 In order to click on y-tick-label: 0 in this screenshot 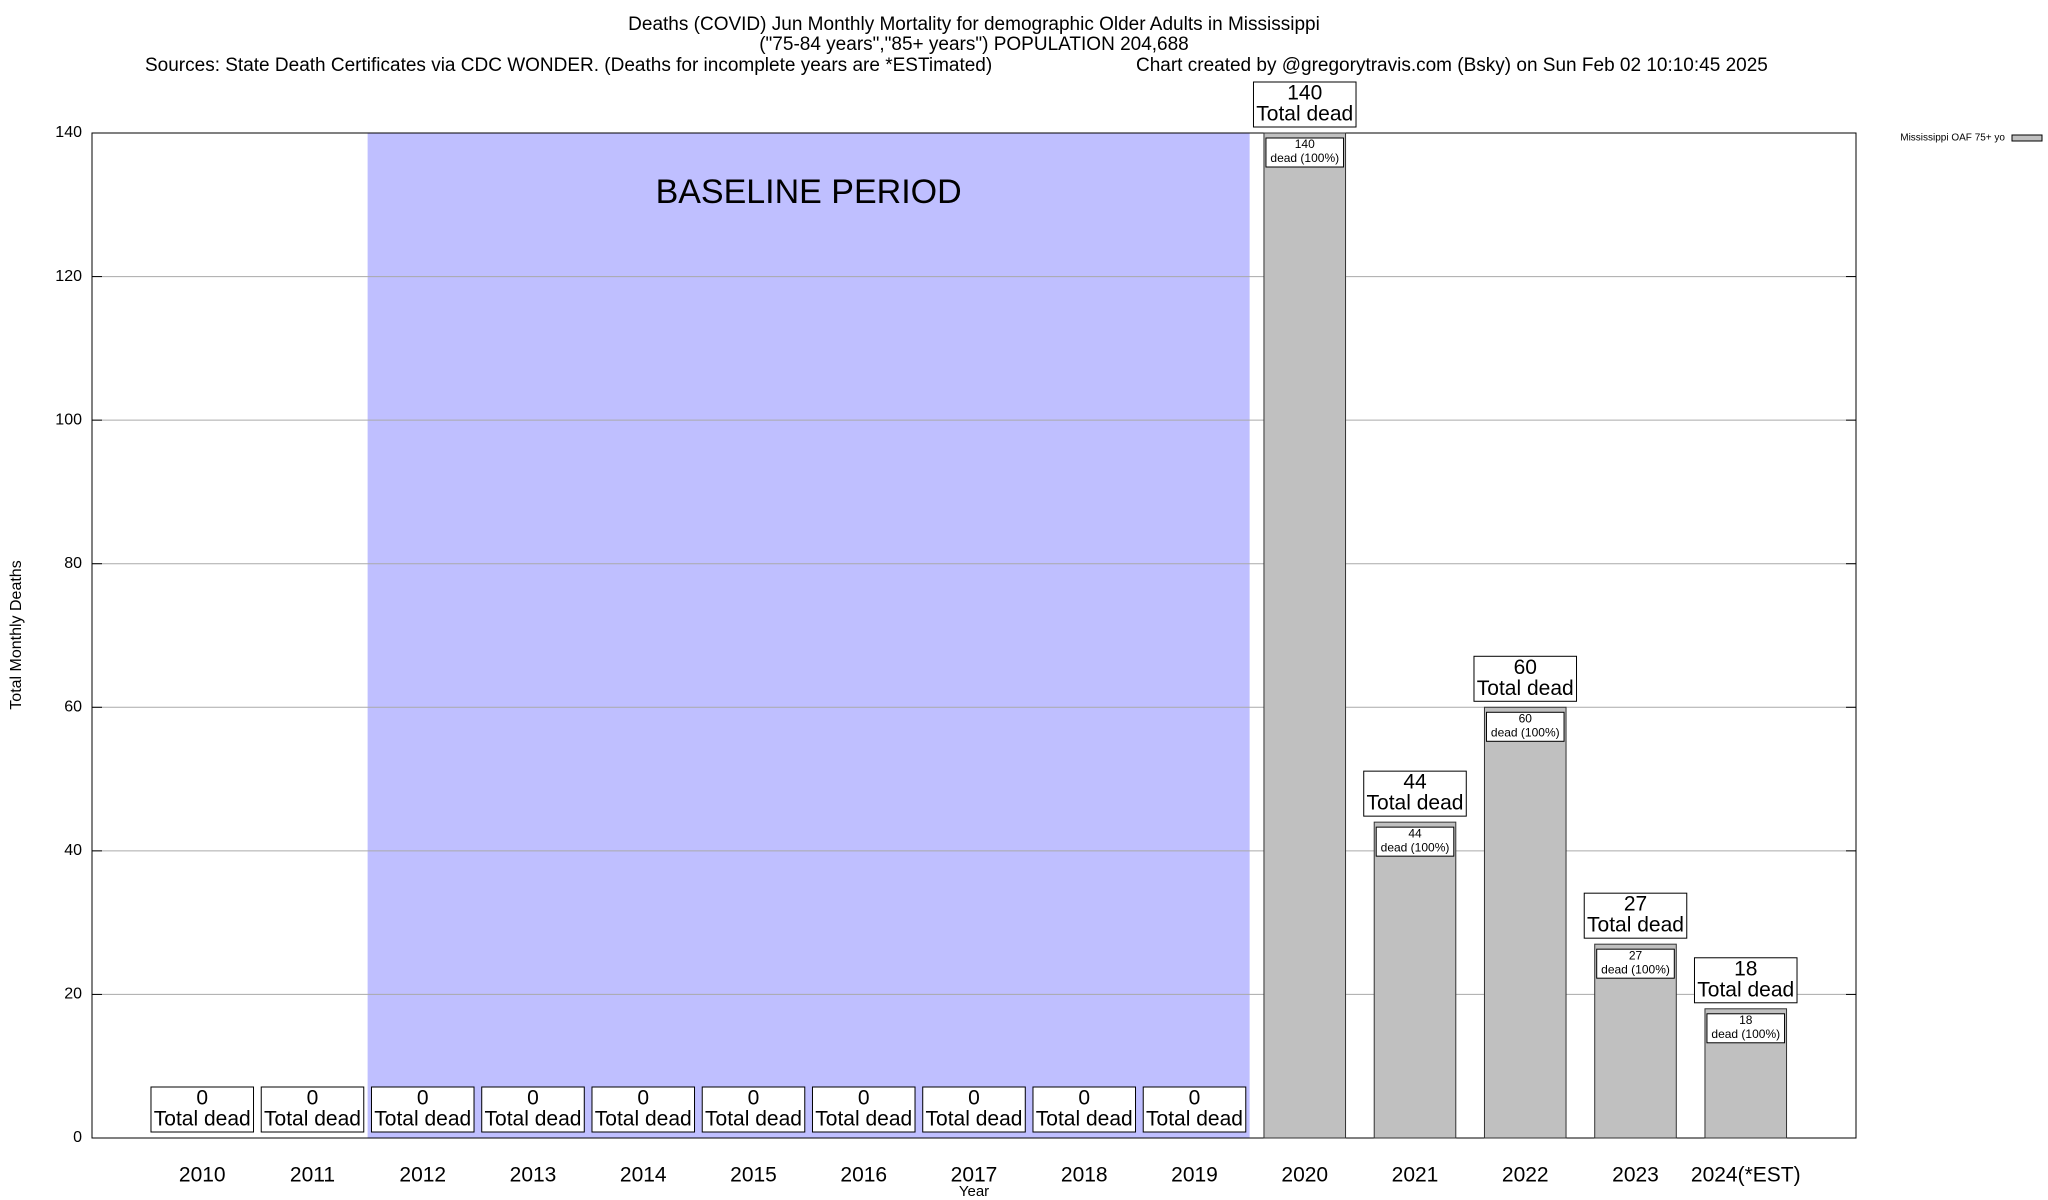, I will do `click(77, 1137)`.